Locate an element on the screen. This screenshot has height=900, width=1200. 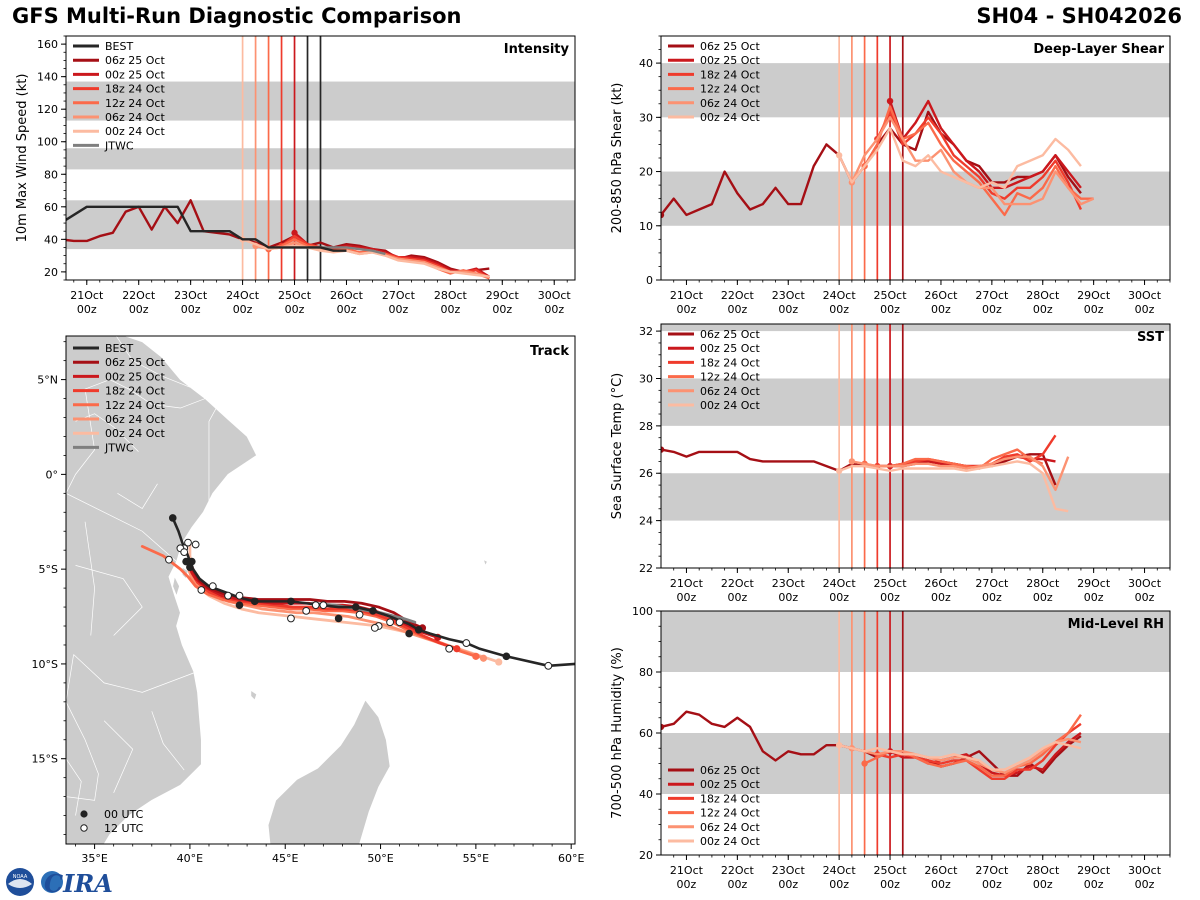
y-tick-label: 60 is located at coordinates (646, 733).